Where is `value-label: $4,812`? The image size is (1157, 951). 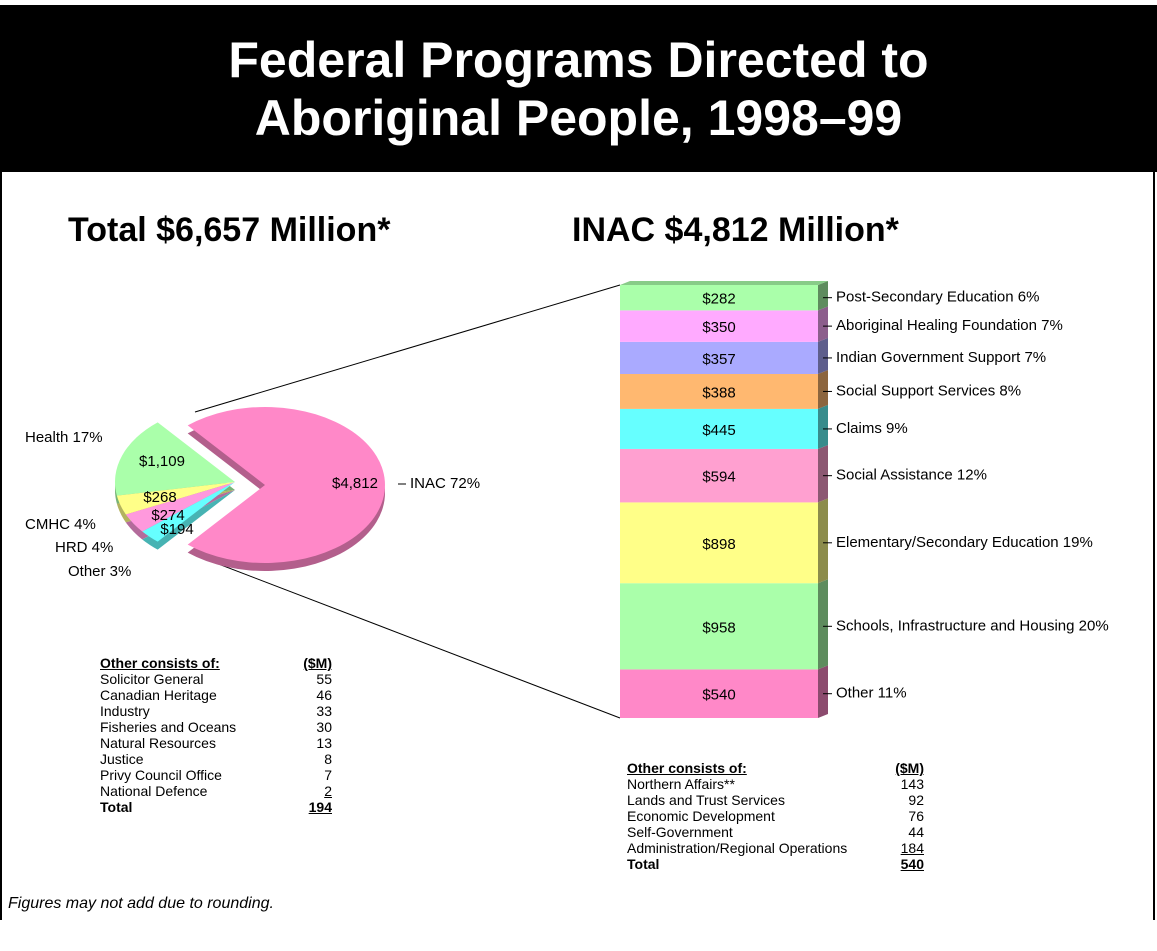
value-label: $4,812 is located at coordinates (355, 483).